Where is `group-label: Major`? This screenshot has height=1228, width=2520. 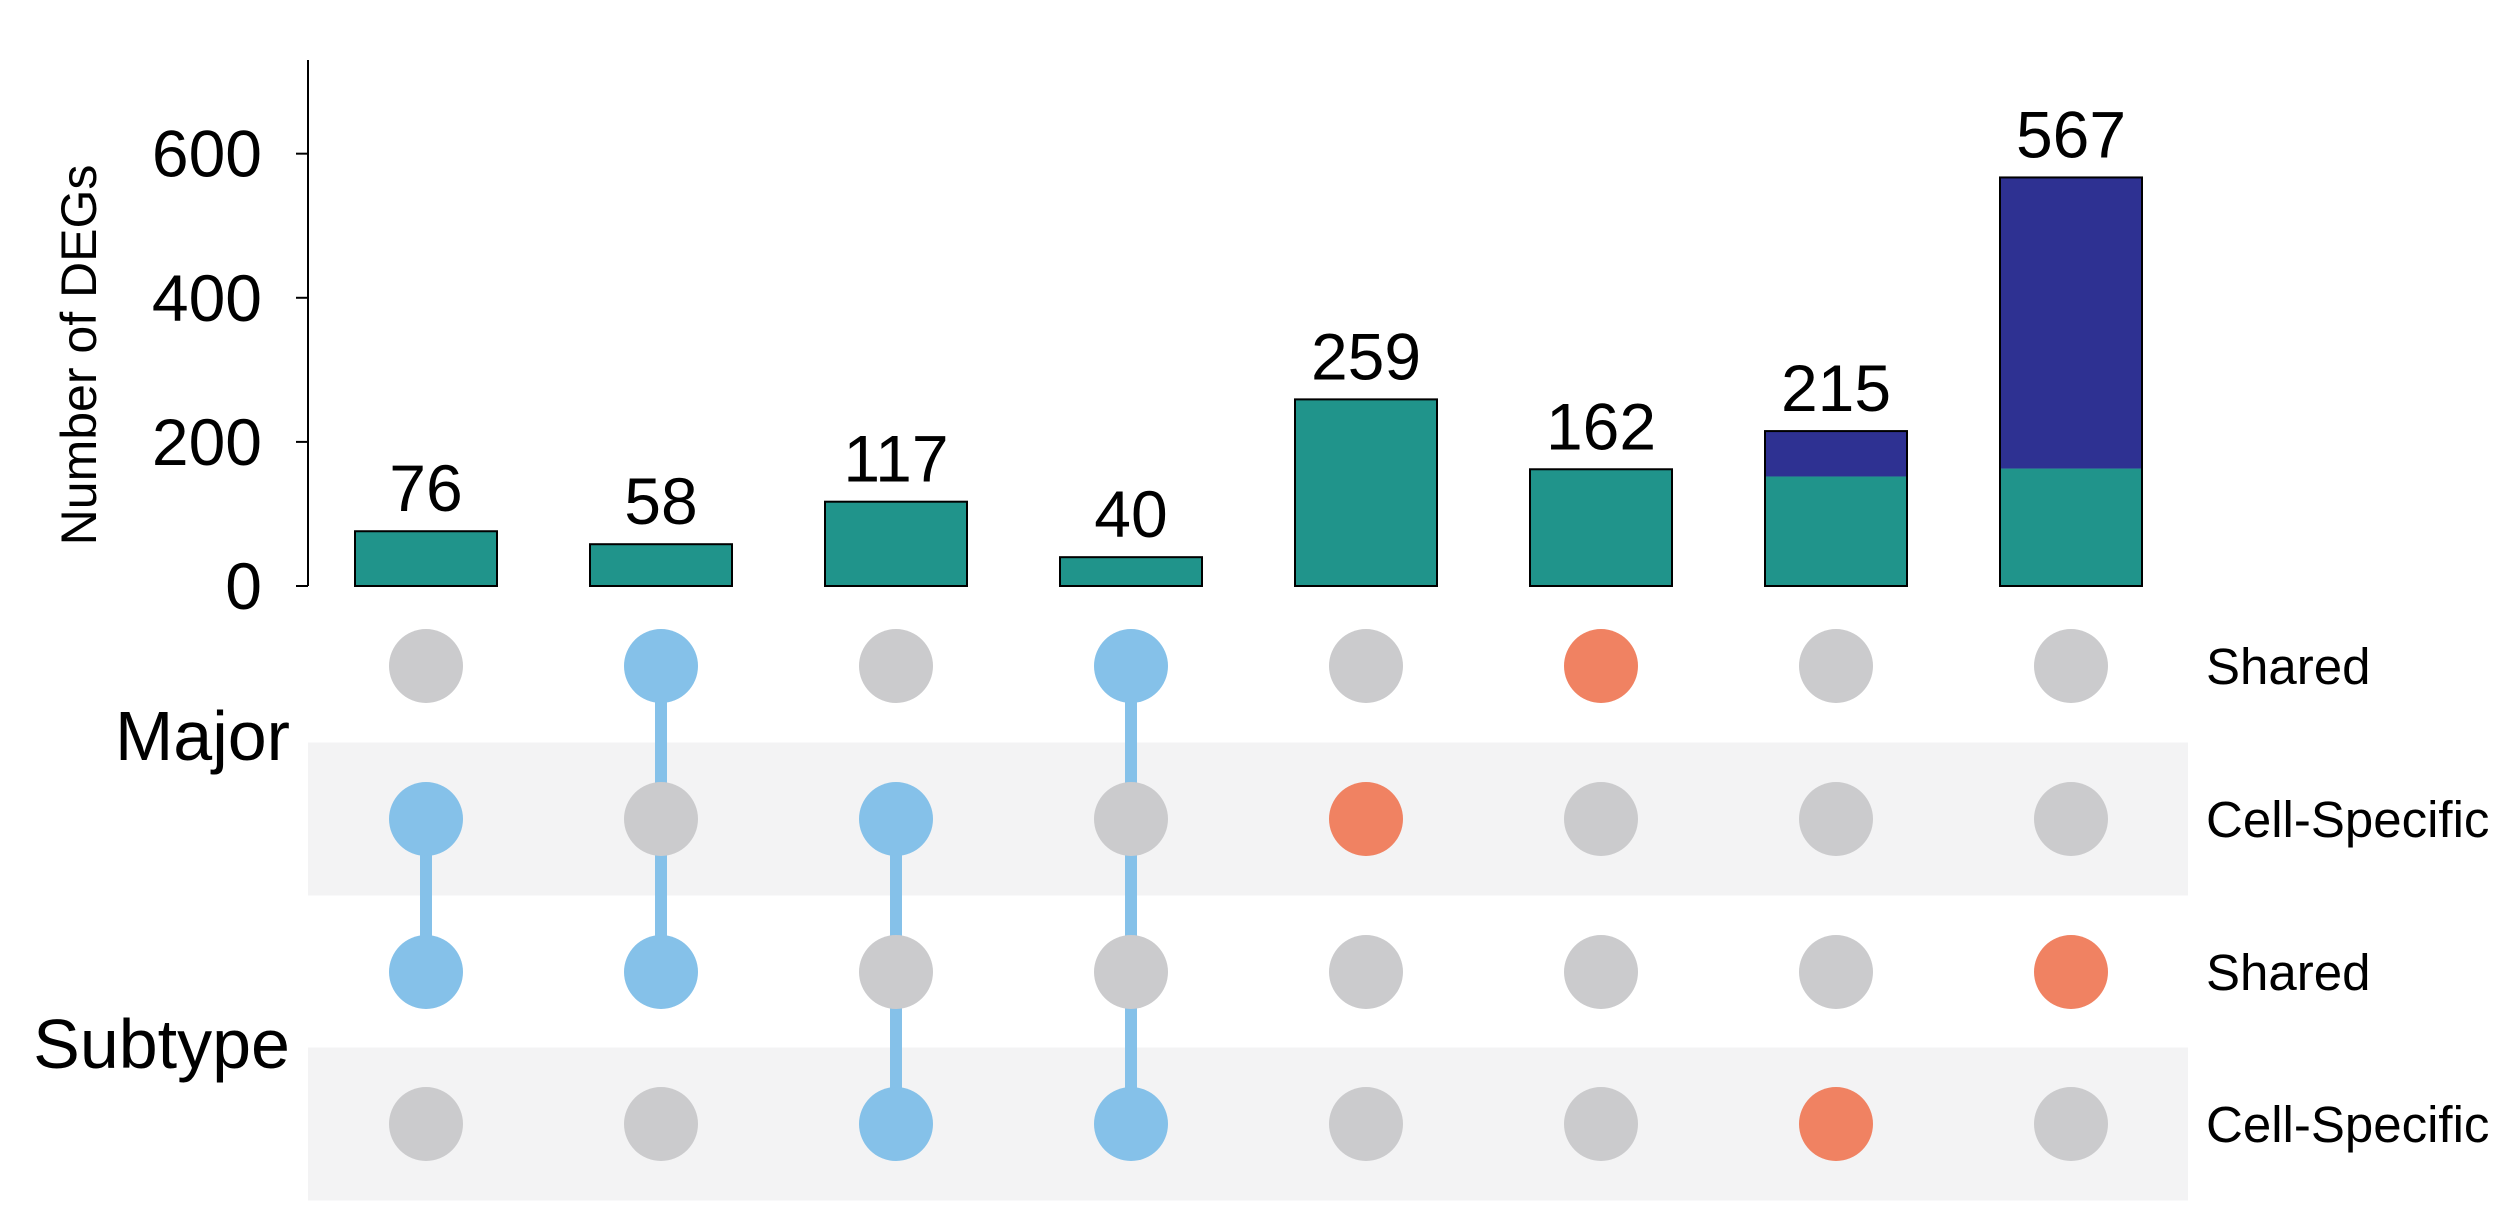 group-label: Major is located at coordinates (202, 736).